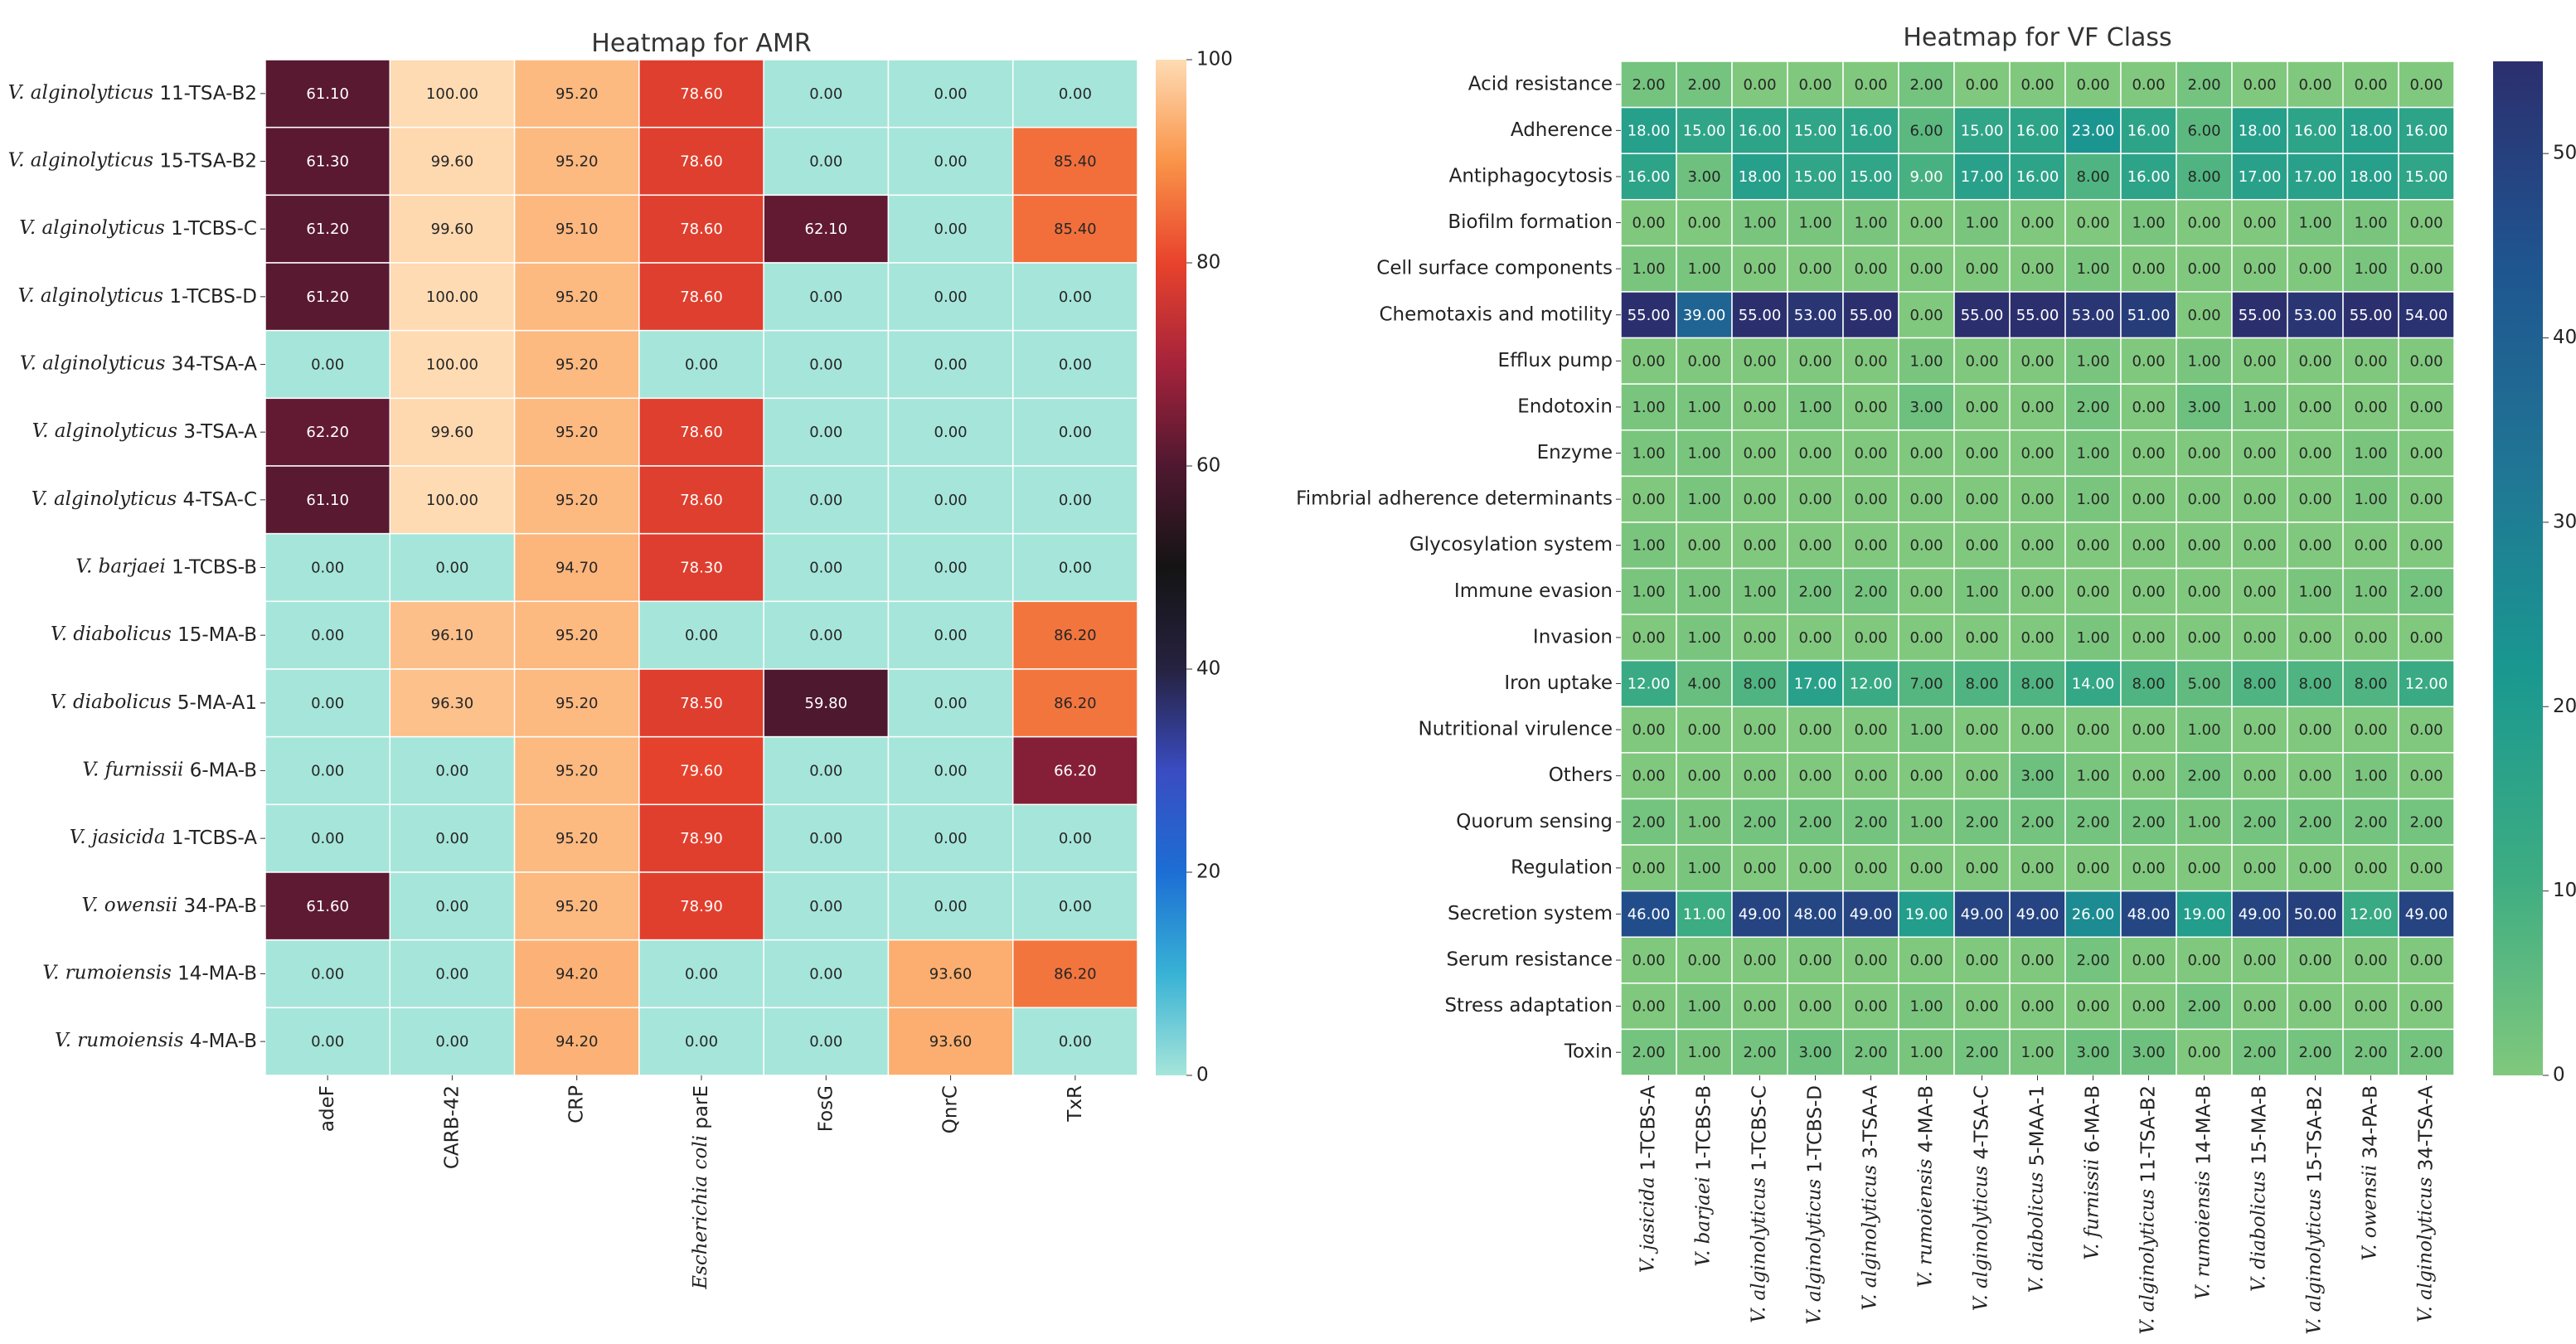 This screenshot has width=2576, height=1344. What do you see at coordinates (213, 296) in the screenshot?
I see `row-label-strain: 1-TCBS-D` at bounding box center [213, 296].